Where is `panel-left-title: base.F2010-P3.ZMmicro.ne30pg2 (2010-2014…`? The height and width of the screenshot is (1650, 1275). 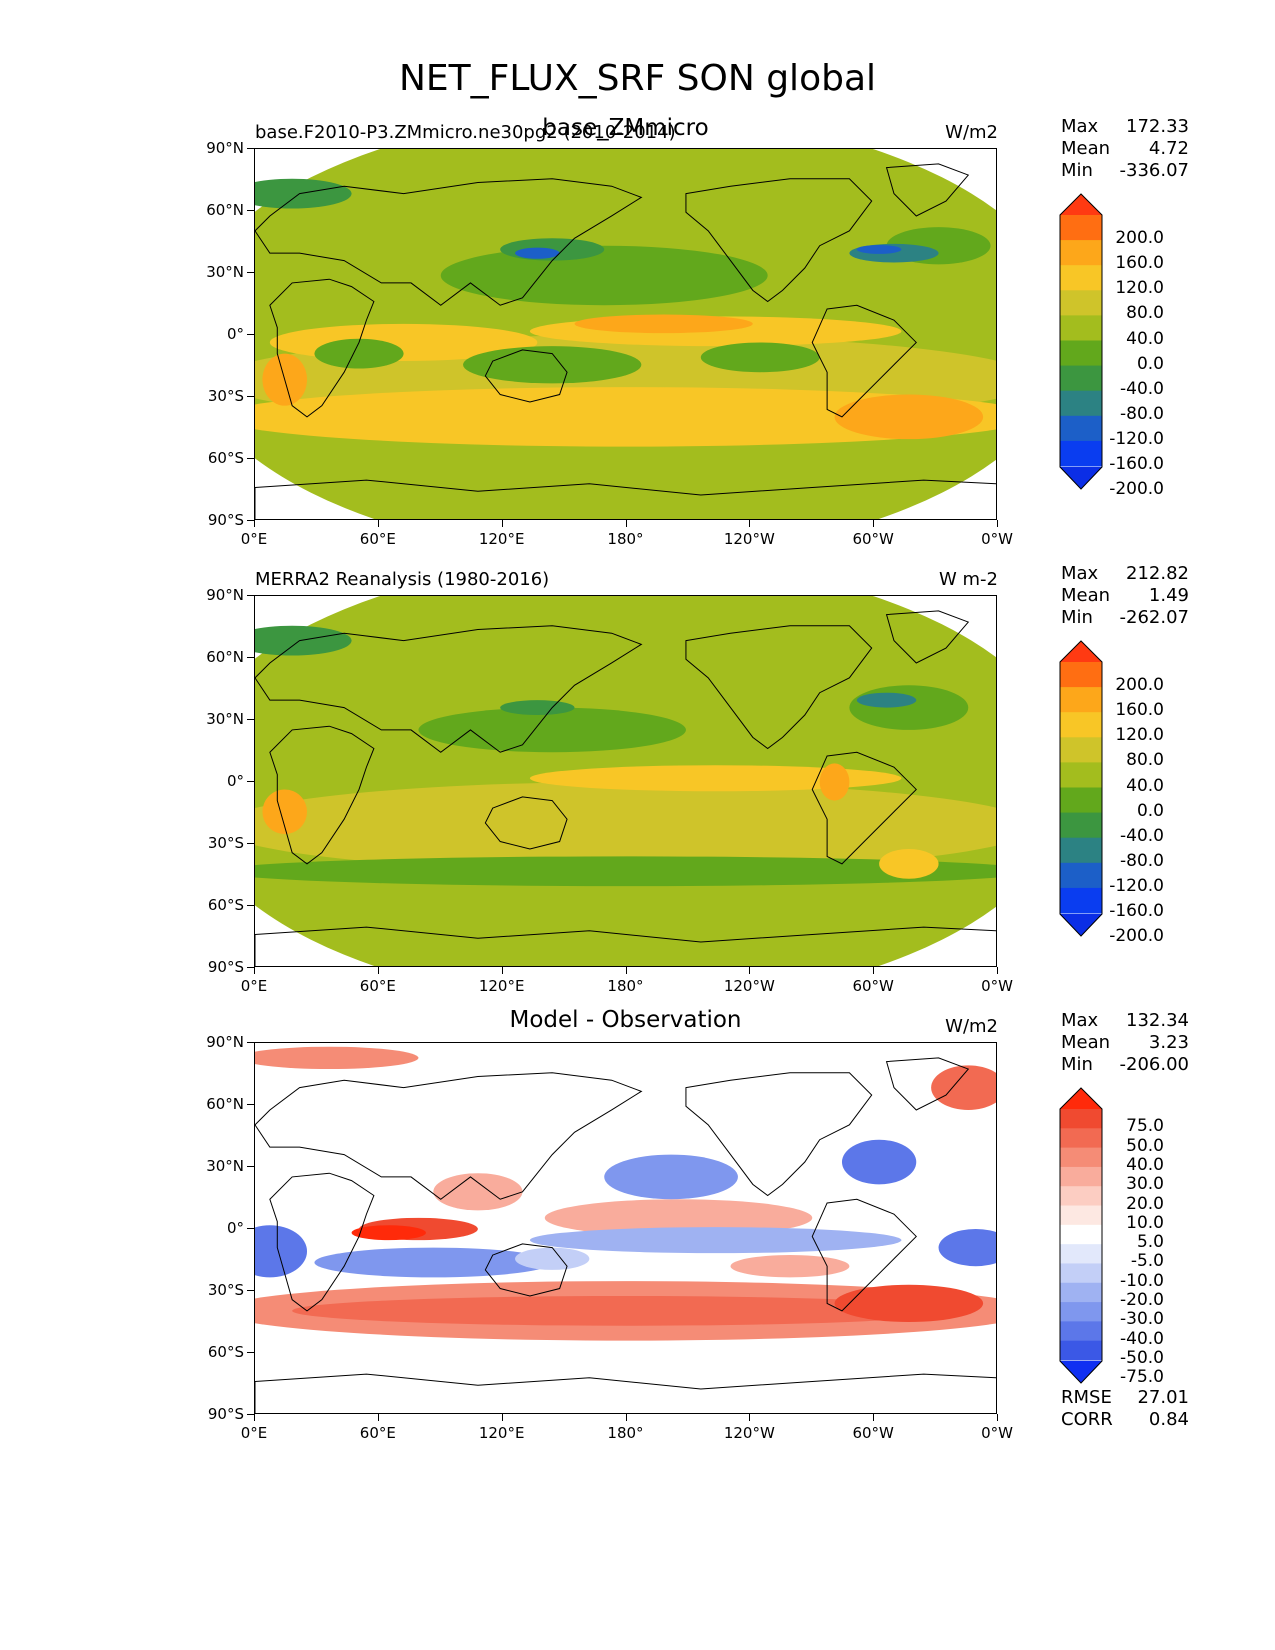 panel-left-title: base.F2010-P3.ZMmicro.ne30pg2 (2010-2014… is located at coordinates (465, 132).